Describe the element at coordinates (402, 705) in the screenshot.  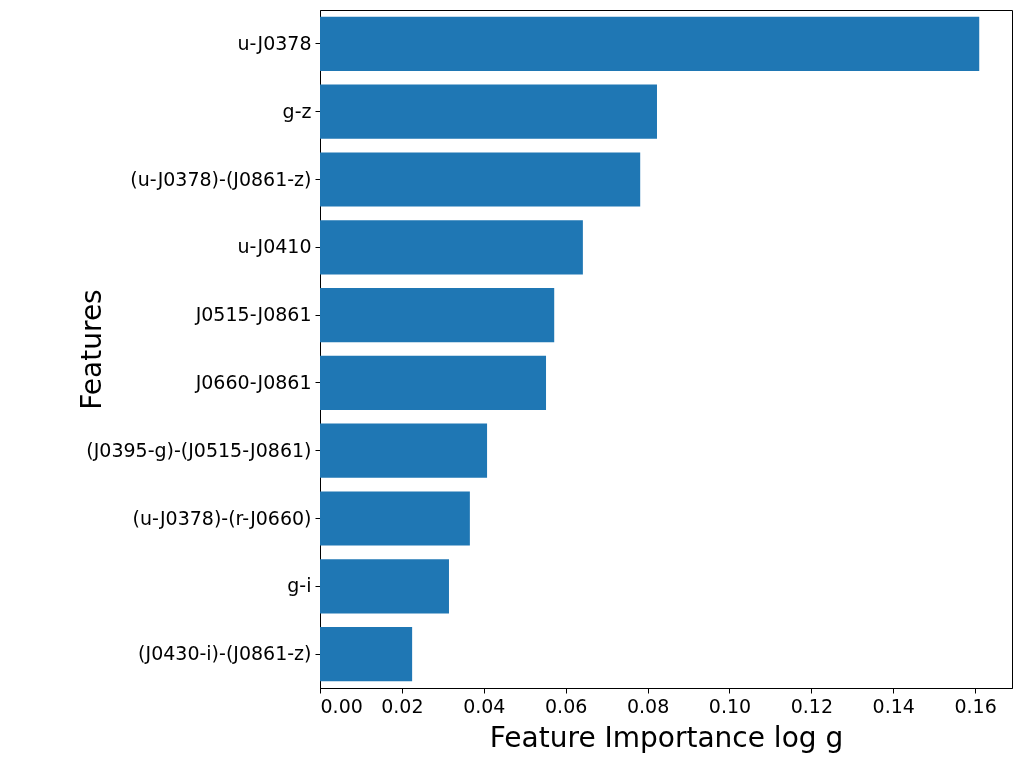
I see `x-tick-label: 0.02` at that location.